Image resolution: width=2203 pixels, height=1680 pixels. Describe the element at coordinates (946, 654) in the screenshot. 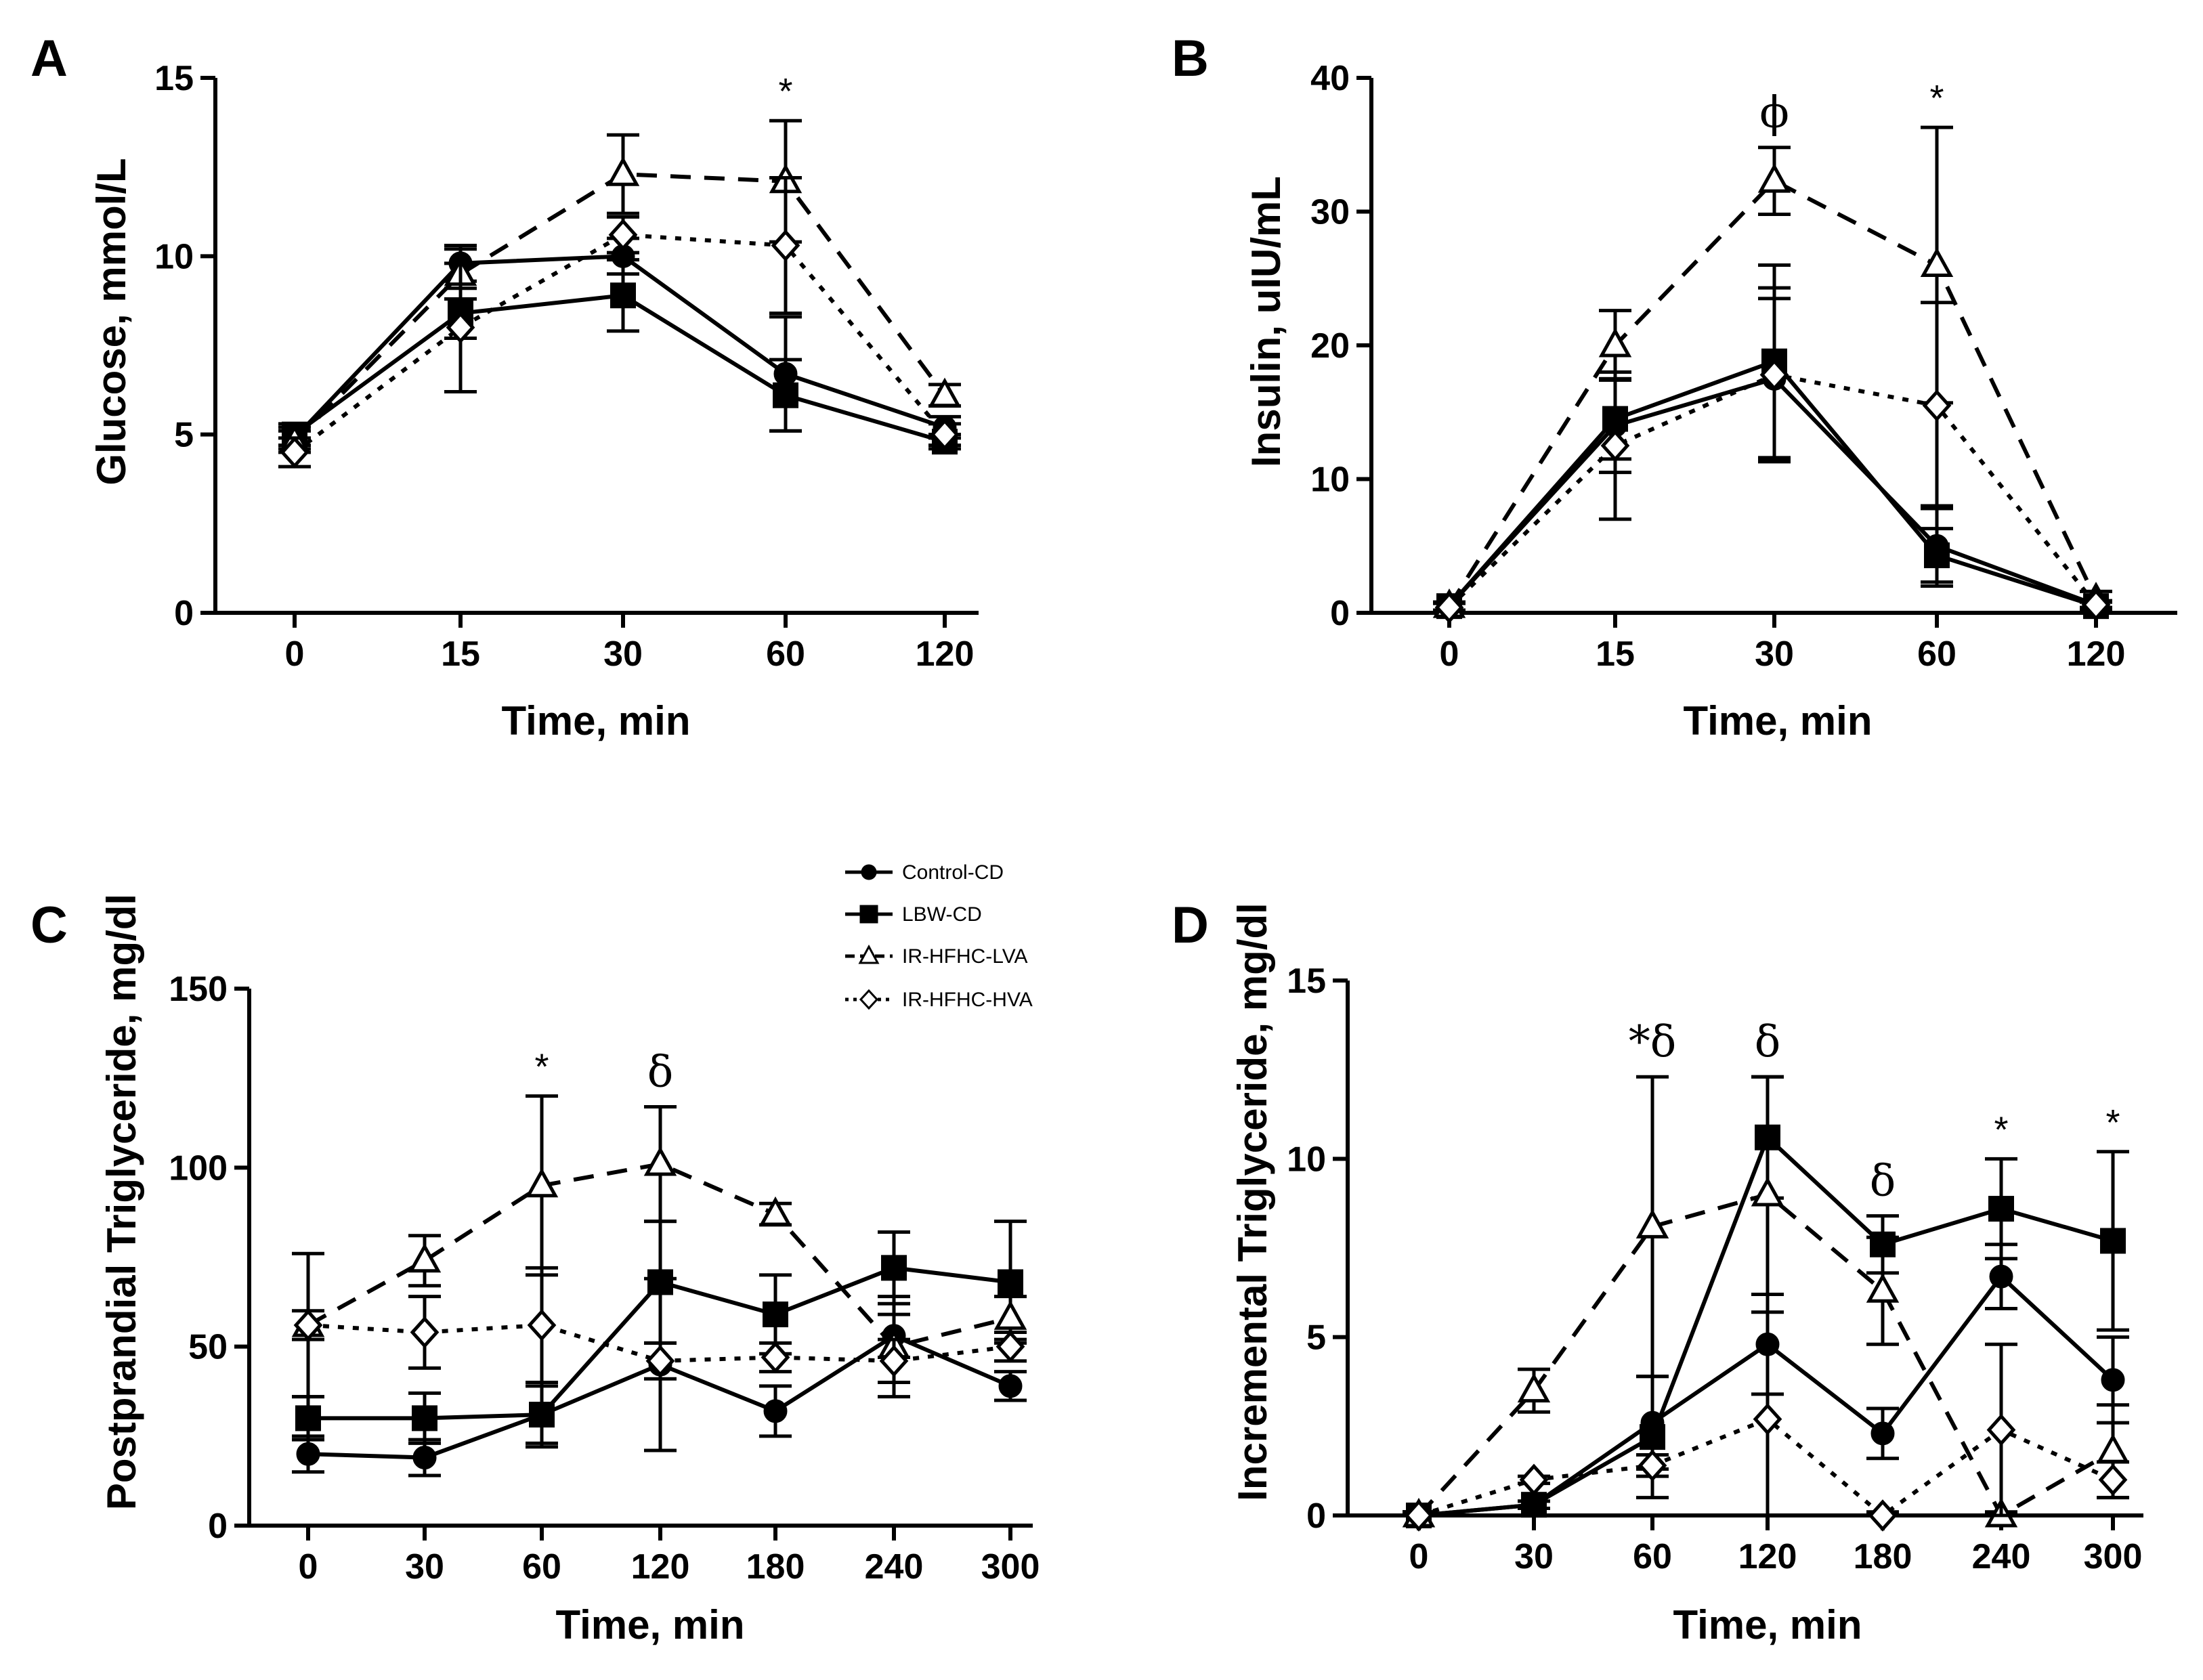

I see `panel-a-x-tick-label: 120` at that location.